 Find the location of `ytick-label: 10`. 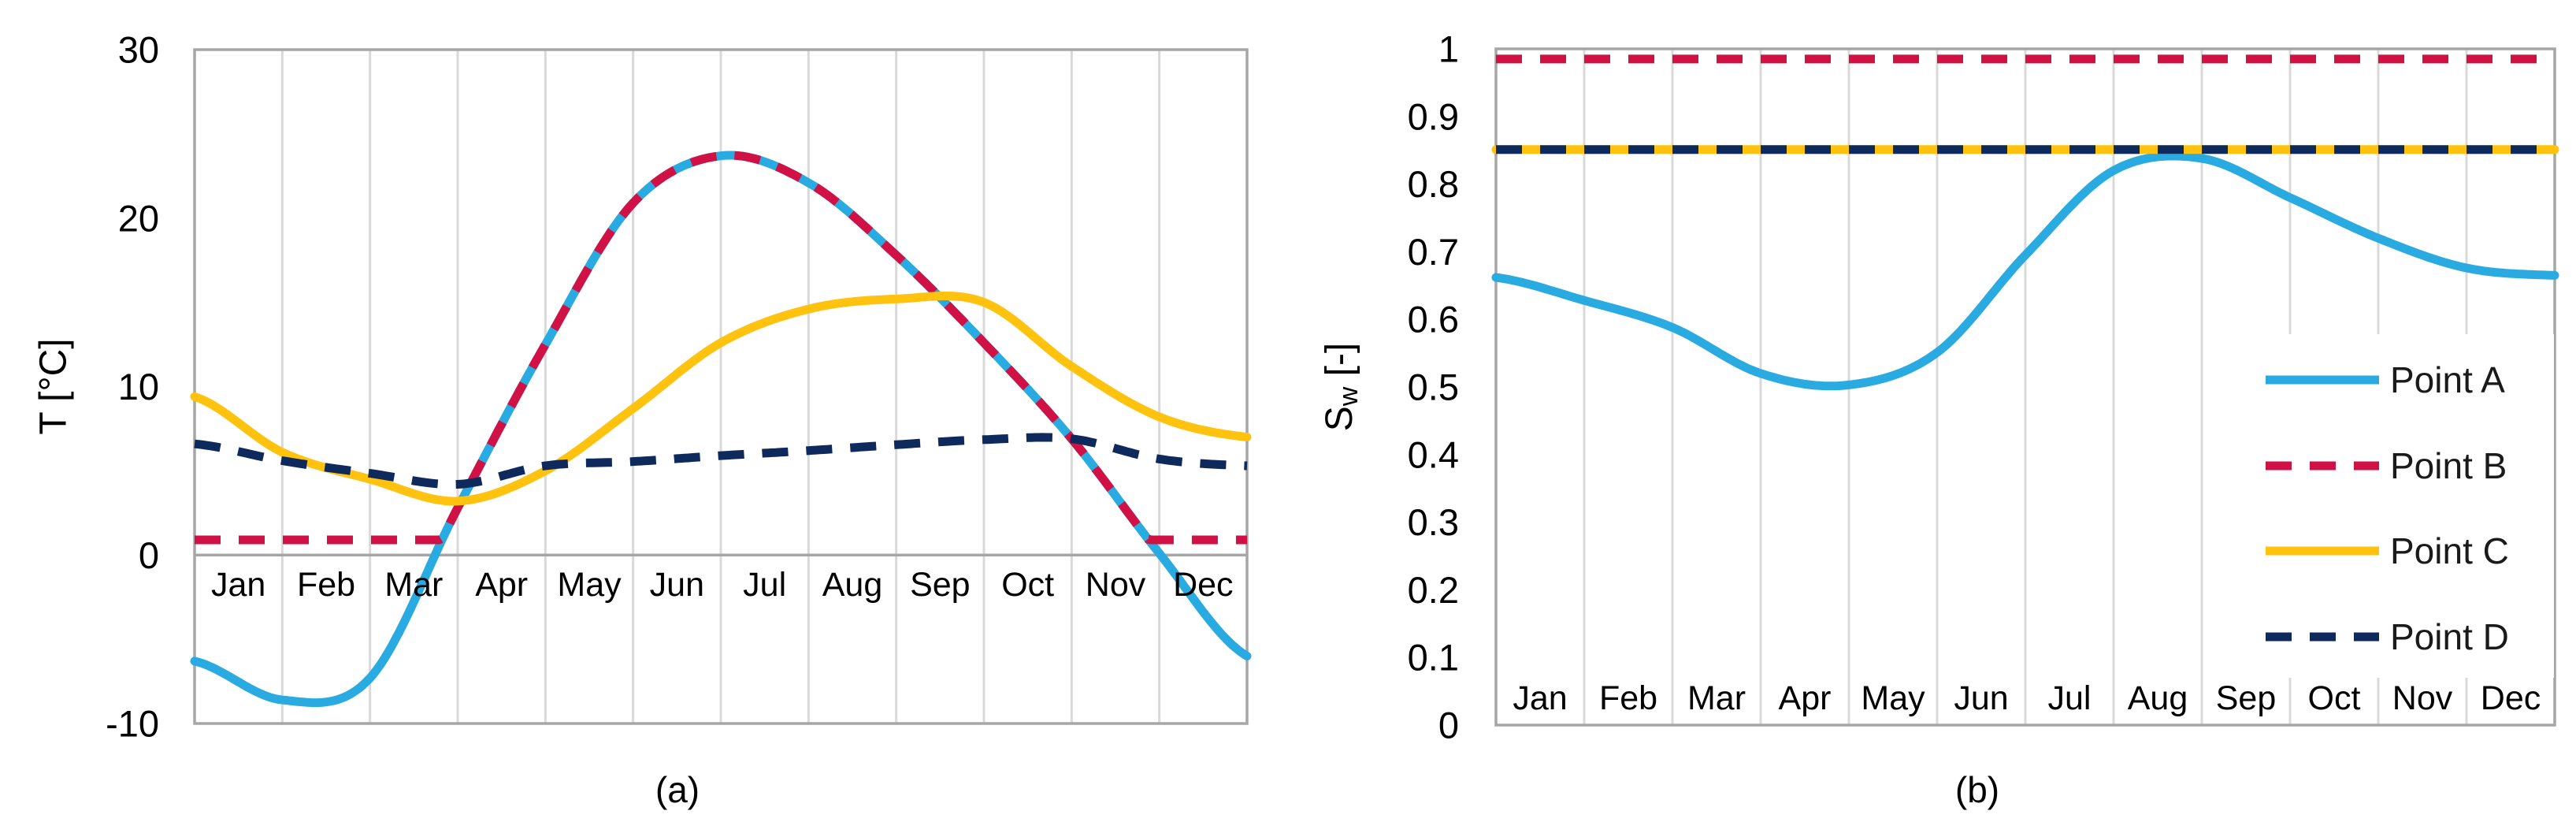

ytick-label: 10 is located at coordinates (138, 386).